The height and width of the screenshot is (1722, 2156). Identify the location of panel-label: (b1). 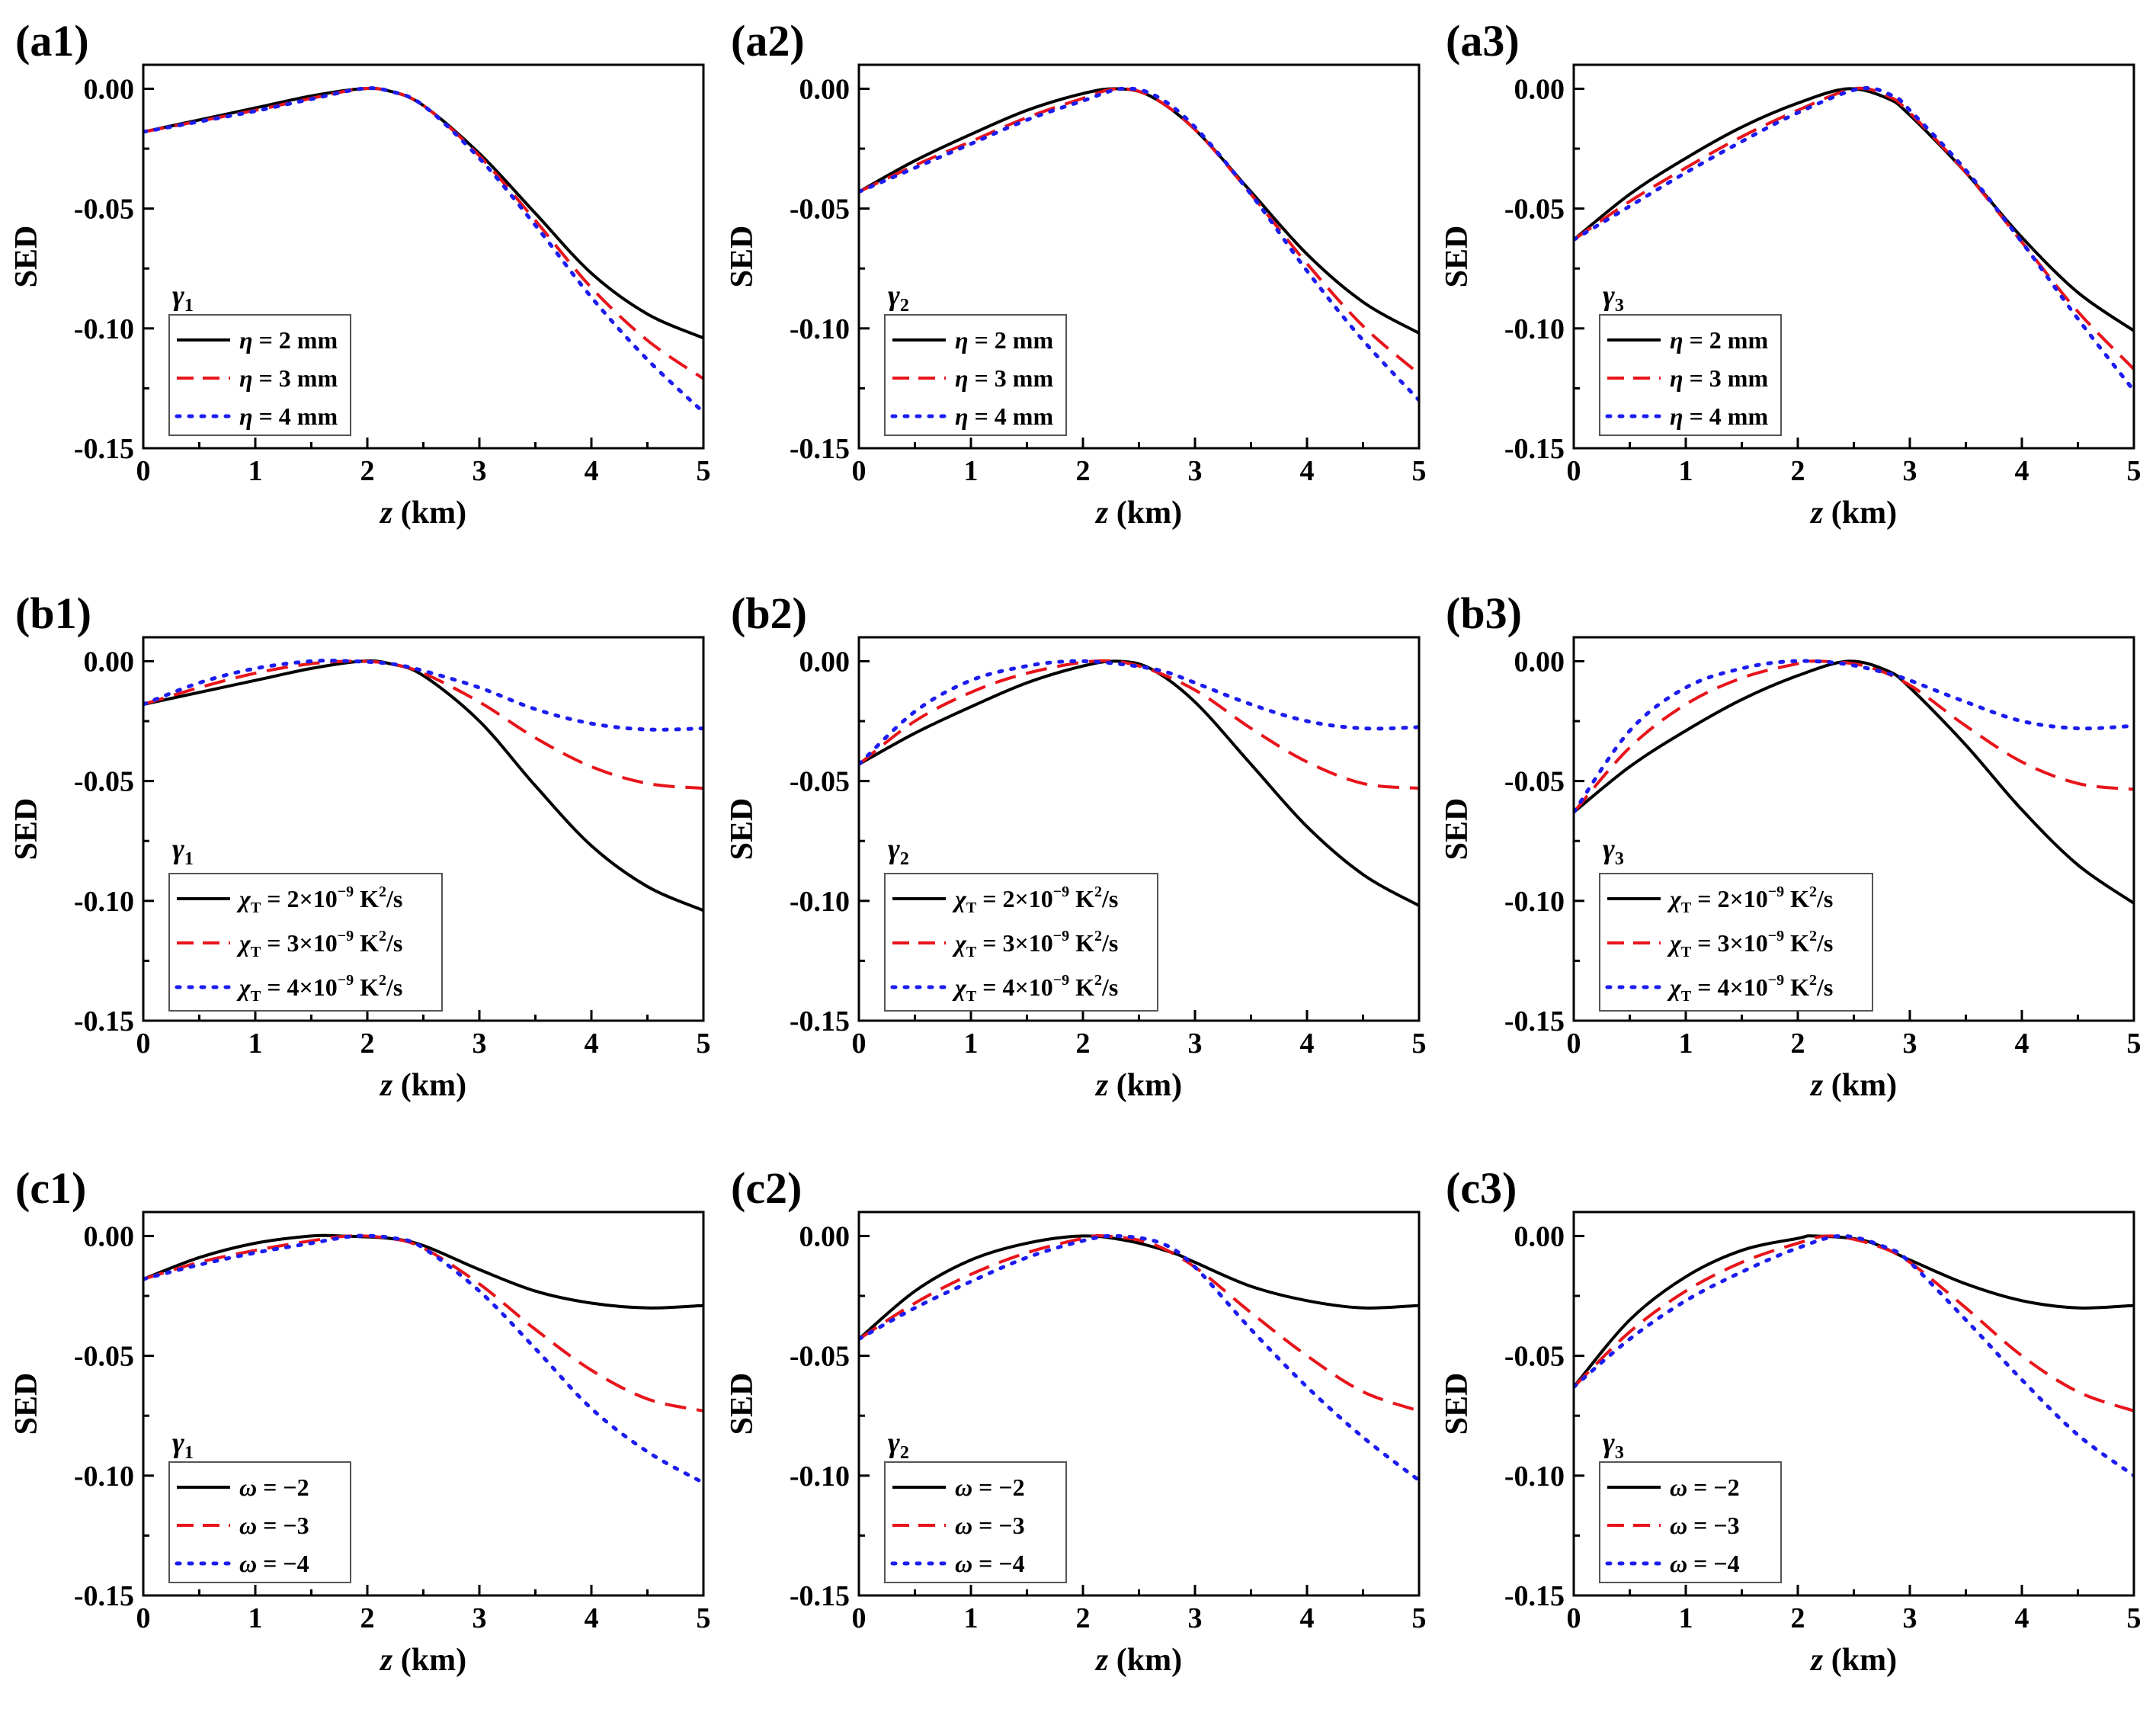
(53, 613).